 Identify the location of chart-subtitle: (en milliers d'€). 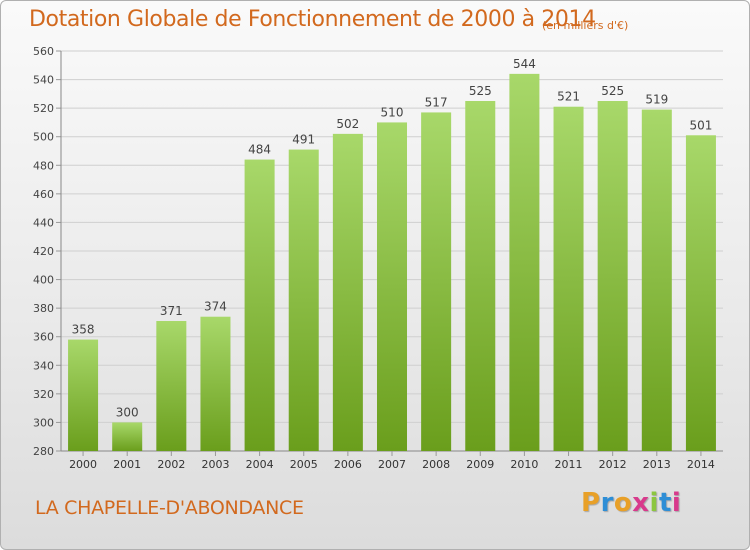
(585, 25).